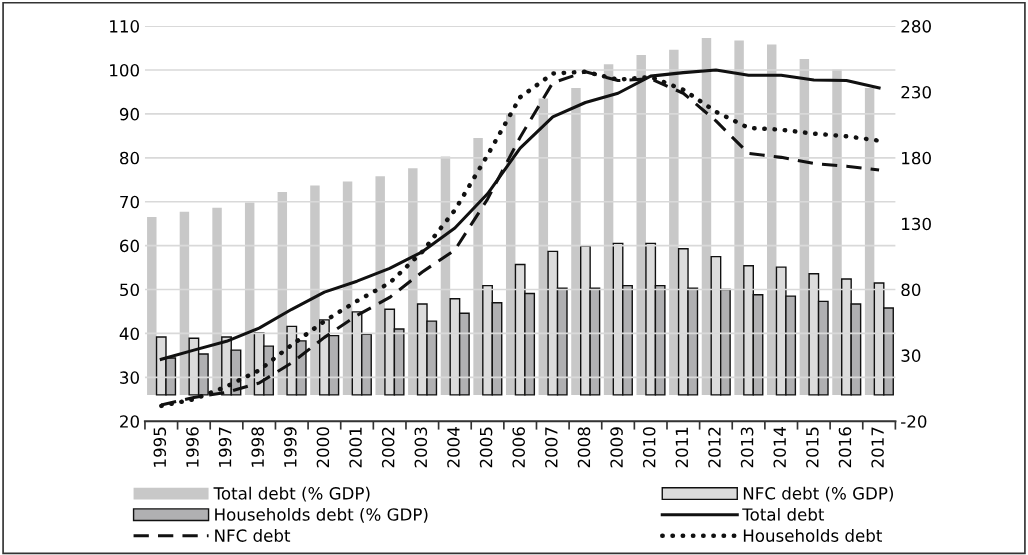 The height and width of the screenshot is (555, 1028). What do you see at coordinates (253, 535) in the screenshot?
I see `legend-label: NFC debt` at bounding box center [253, 535].